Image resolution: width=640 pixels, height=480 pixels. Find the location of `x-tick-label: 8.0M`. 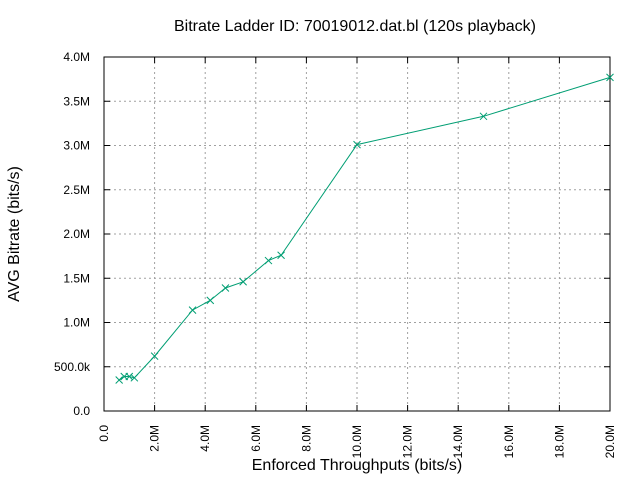

x-tick-label: 8.0M is located at coordinates (306, 438).